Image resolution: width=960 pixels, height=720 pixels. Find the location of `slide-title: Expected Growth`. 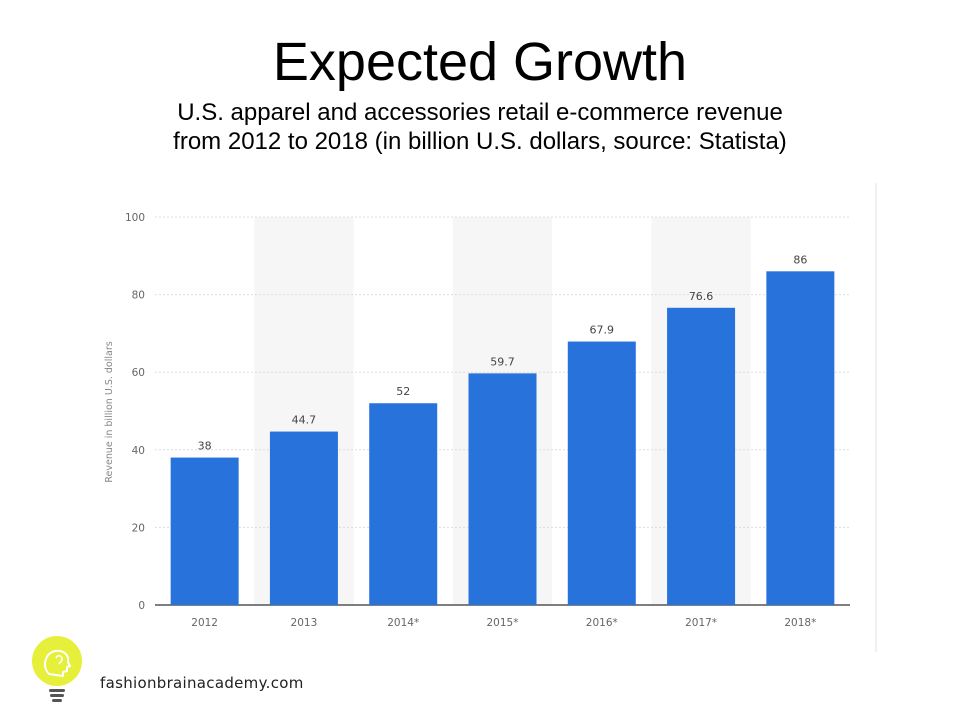

slide-title: Expected Growth is located at coordinates (480, 62).